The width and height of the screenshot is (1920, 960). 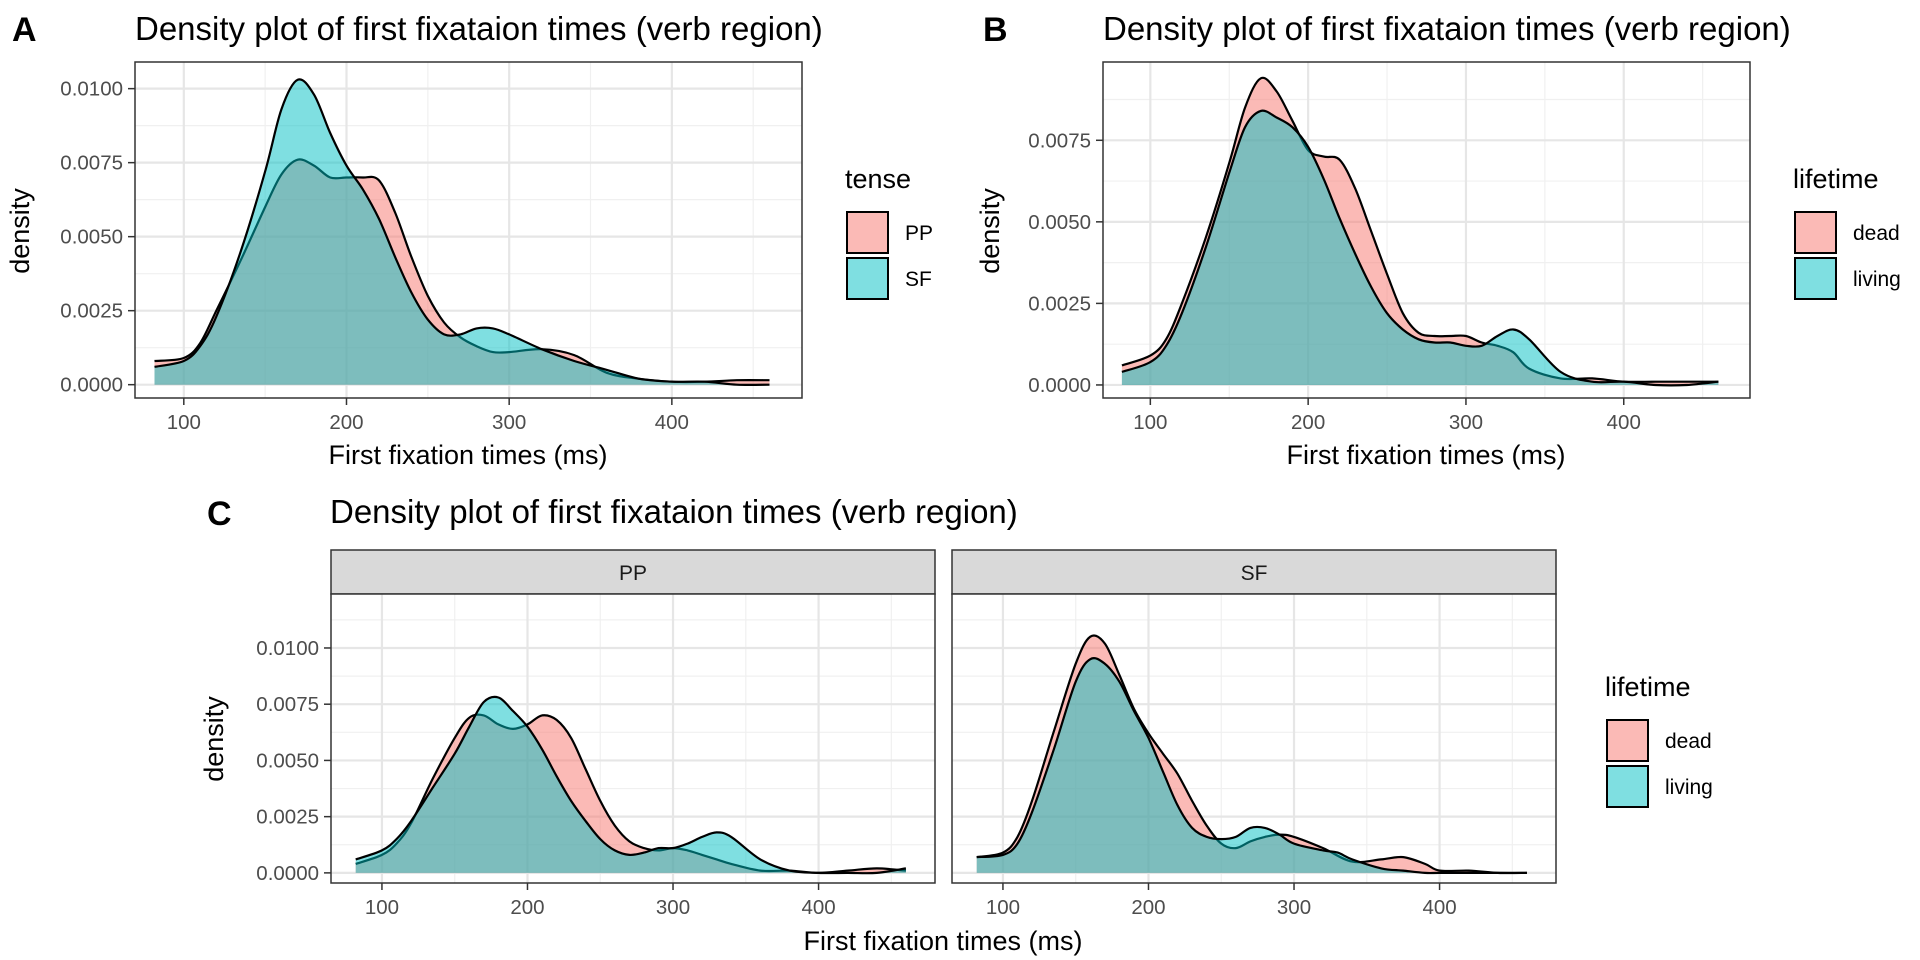 I want to click on x-tick-label-c-pp: 300, so click(x=673, y=907).